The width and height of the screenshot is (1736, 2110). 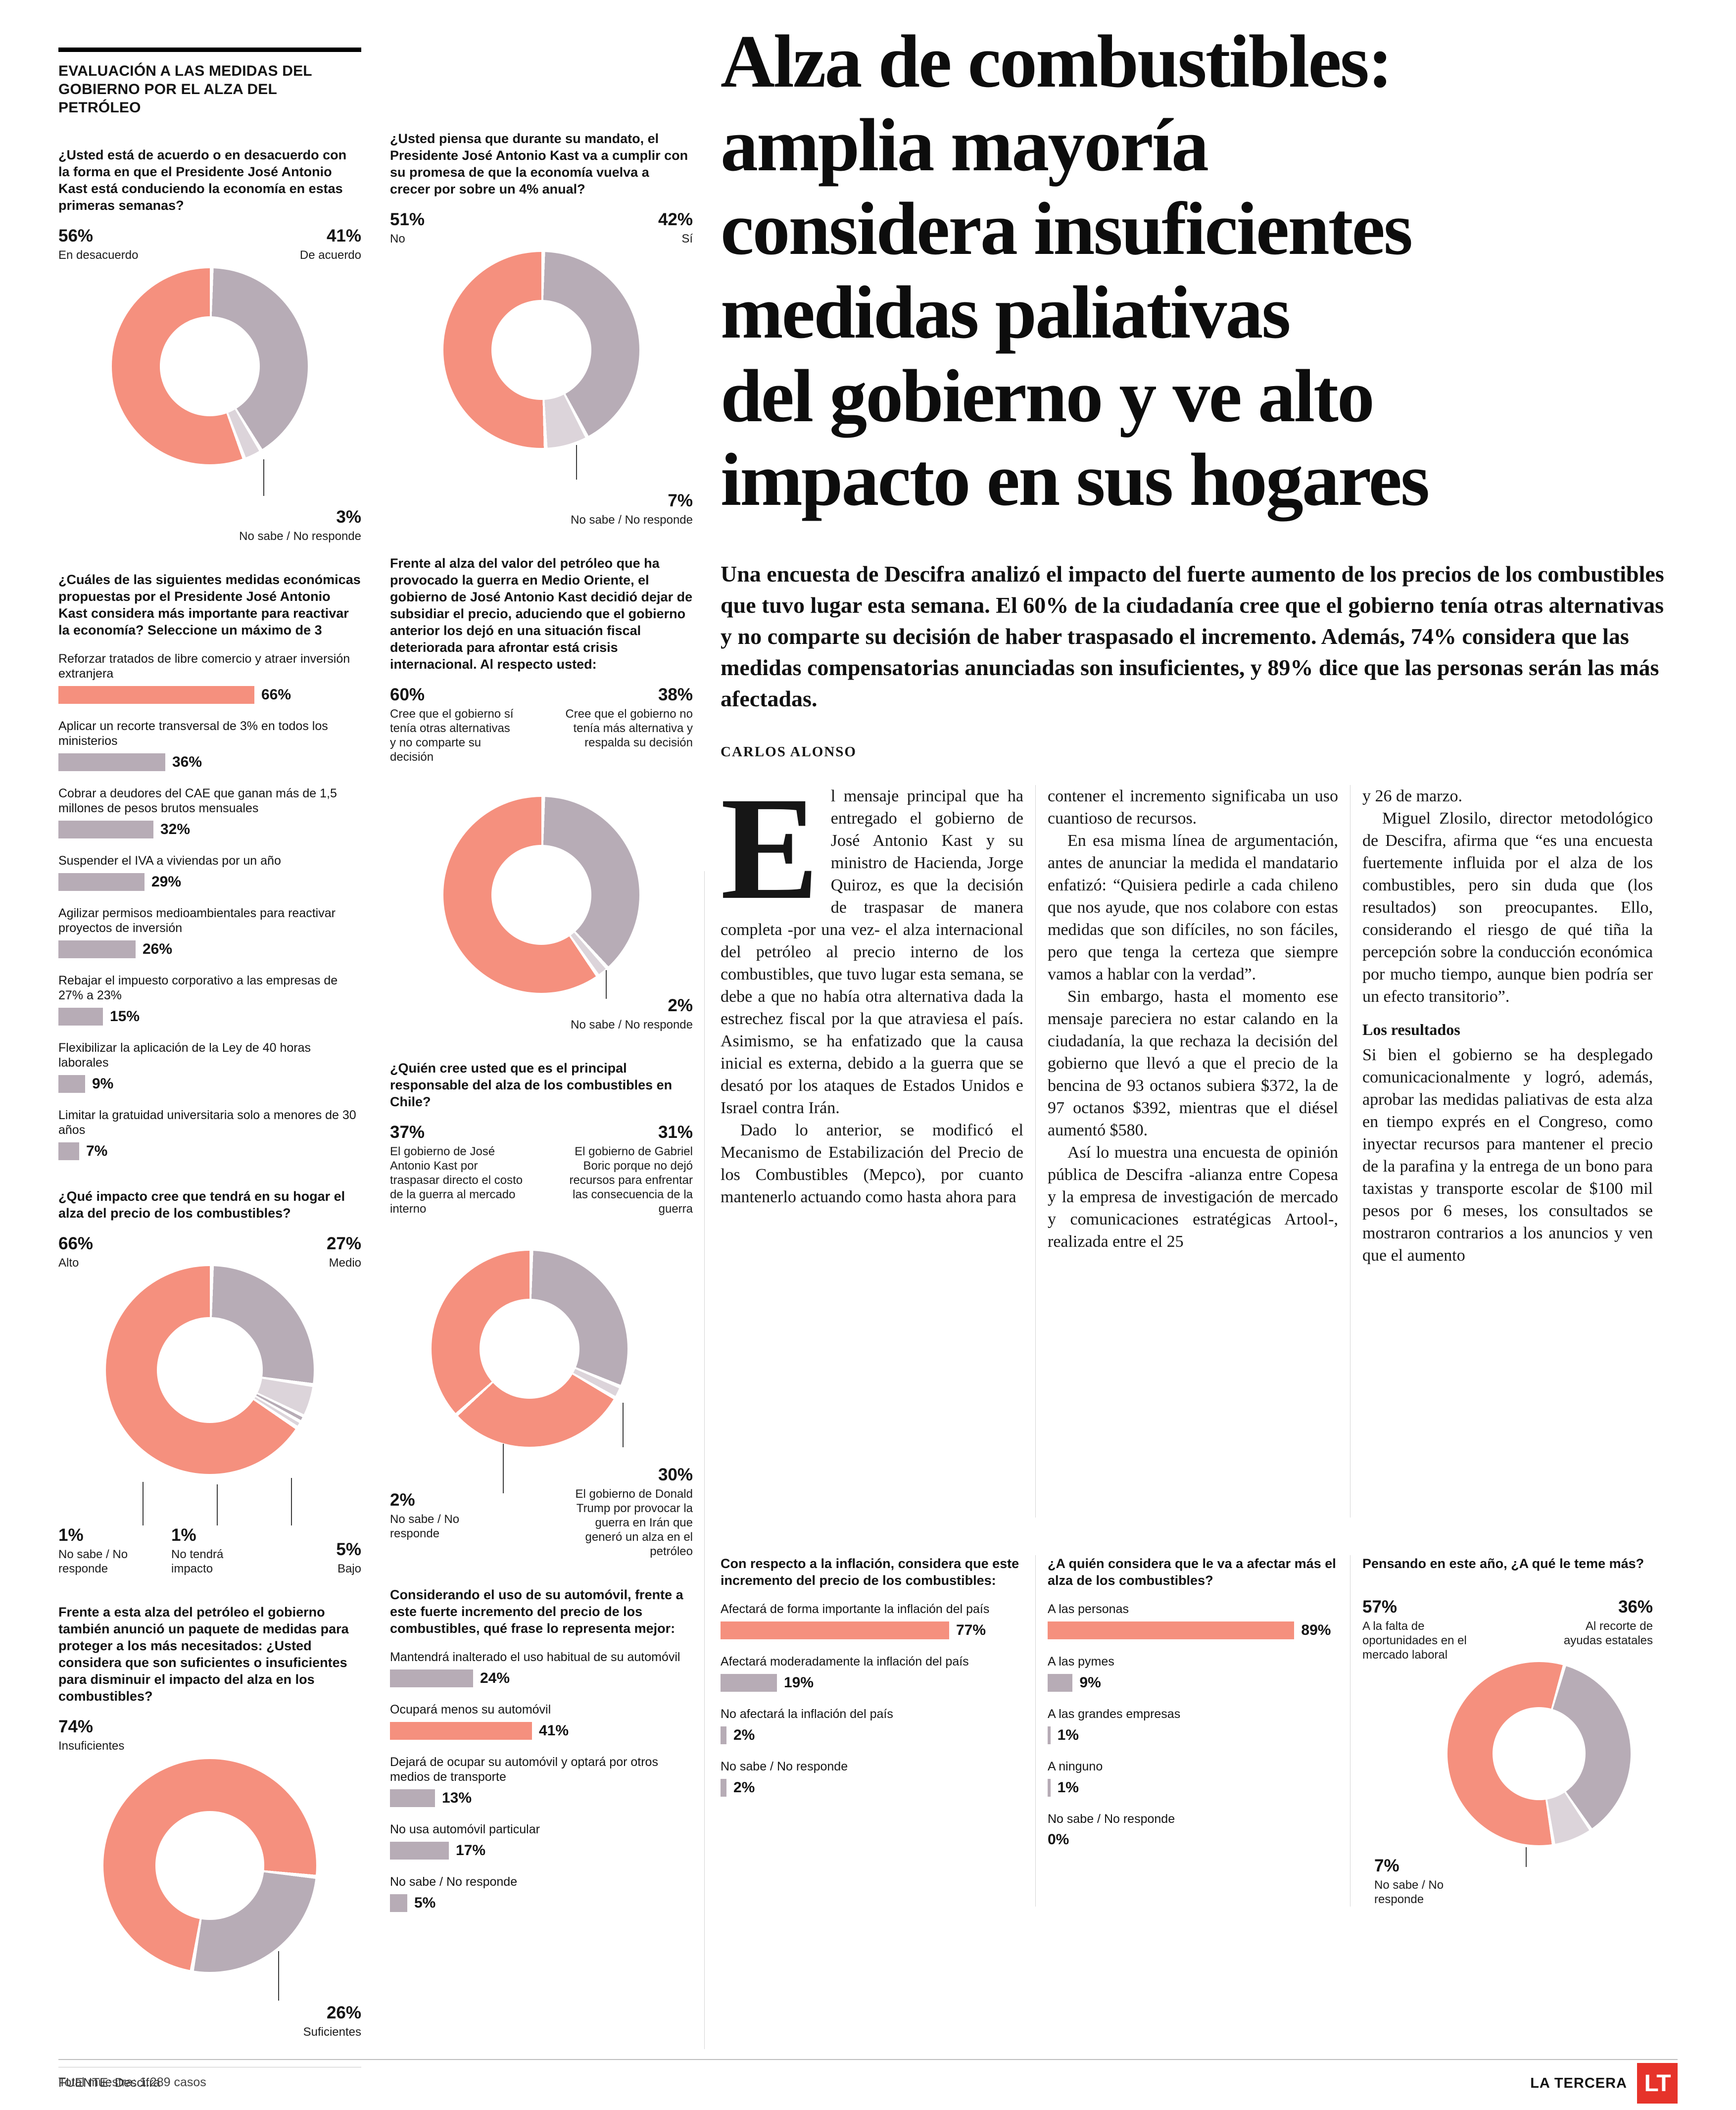 What do you see at coordinates (345, 1263) in the screenshot?
I see `callout-label: Medio` at bounding box center [345, 1263].